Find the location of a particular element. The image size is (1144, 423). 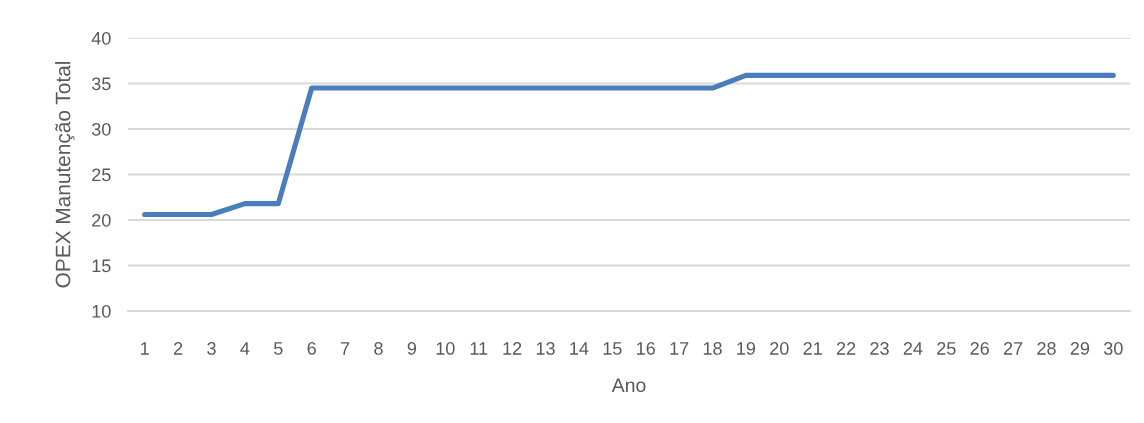

x-tick-label: 13 is located at coordinates (545, 348).